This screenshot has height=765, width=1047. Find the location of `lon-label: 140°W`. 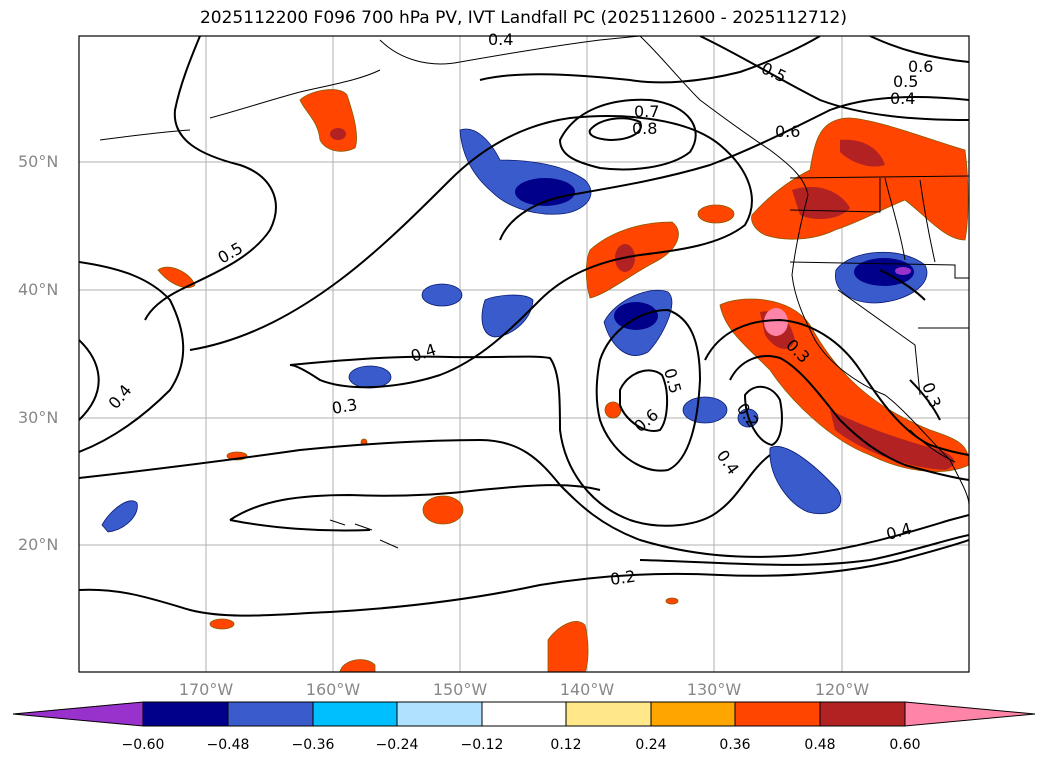

lon-label: 140°W is located at coordinates (587, 689).